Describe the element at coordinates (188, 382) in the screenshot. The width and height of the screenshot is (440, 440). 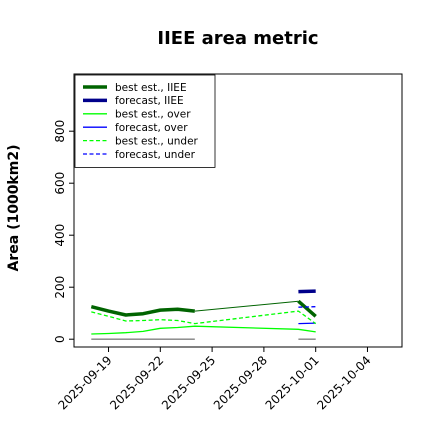
I see `x-tick-label-highlighted: 2025-09-25` at that location.